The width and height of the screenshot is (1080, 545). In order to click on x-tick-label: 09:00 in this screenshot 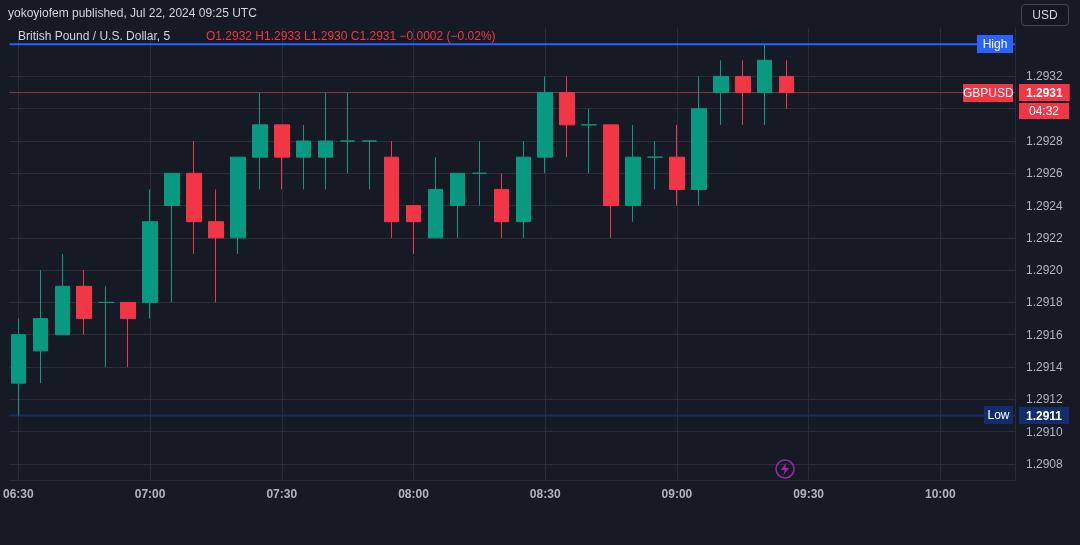, I will do `click(677, 494)`.